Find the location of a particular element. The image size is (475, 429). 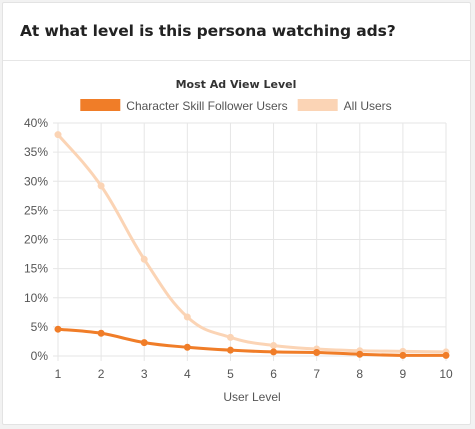

y-tick-label: 5% is located at coordinates (40, 327).